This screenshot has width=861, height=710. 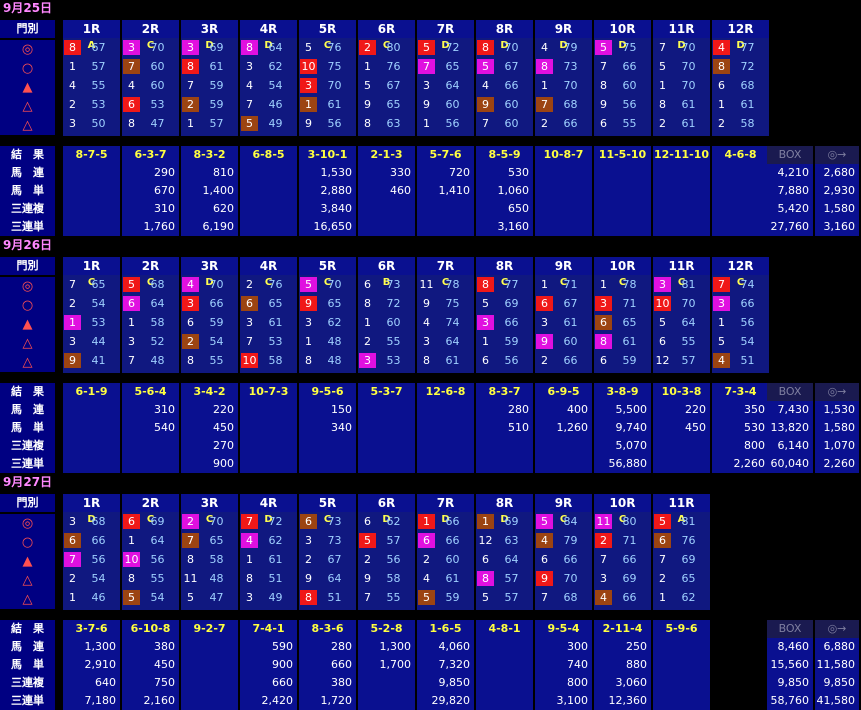 I want to click on rating-value: 70, so click(x=688, y=85).